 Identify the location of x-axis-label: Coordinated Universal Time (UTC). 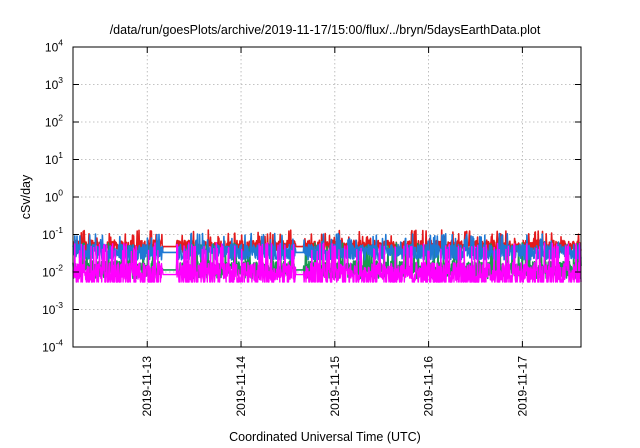
(325, 437).